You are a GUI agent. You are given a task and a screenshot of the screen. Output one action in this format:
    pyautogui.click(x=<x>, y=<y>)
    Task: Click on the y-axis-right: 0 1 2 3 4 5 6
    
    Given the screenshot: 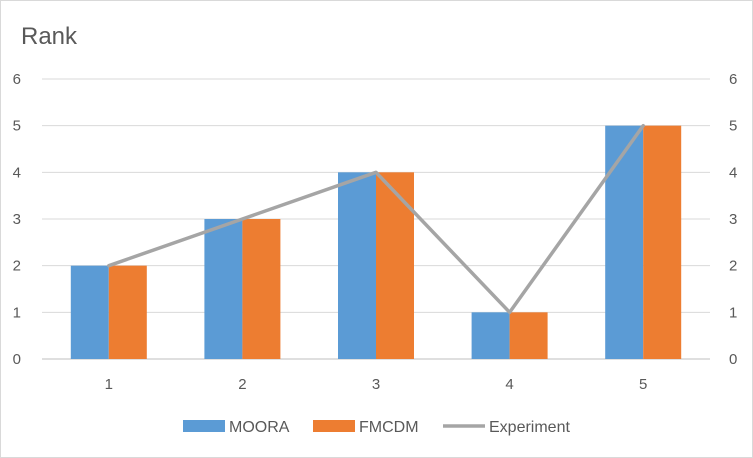 What is the action you would take?
    pyautogui.click(x=733, y=219)
    